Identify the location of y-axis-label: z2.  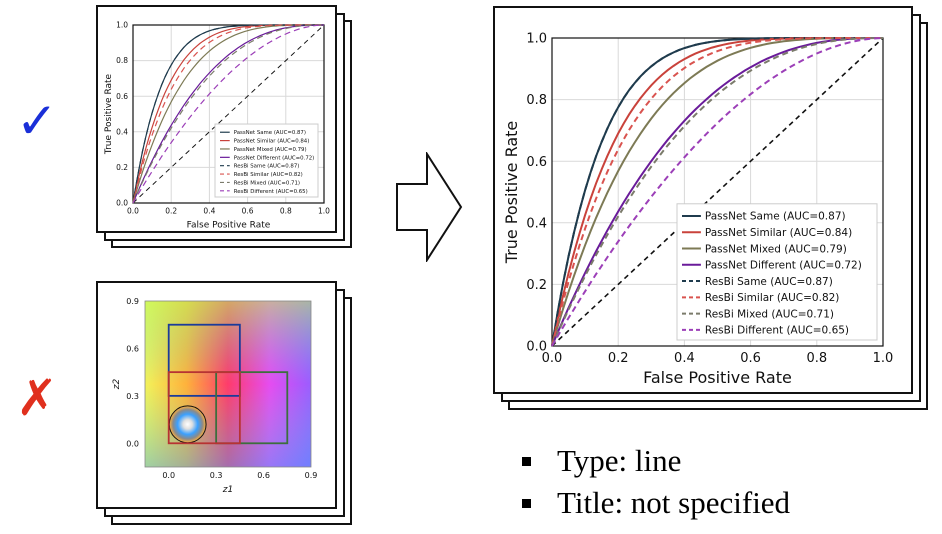
(117, 385).